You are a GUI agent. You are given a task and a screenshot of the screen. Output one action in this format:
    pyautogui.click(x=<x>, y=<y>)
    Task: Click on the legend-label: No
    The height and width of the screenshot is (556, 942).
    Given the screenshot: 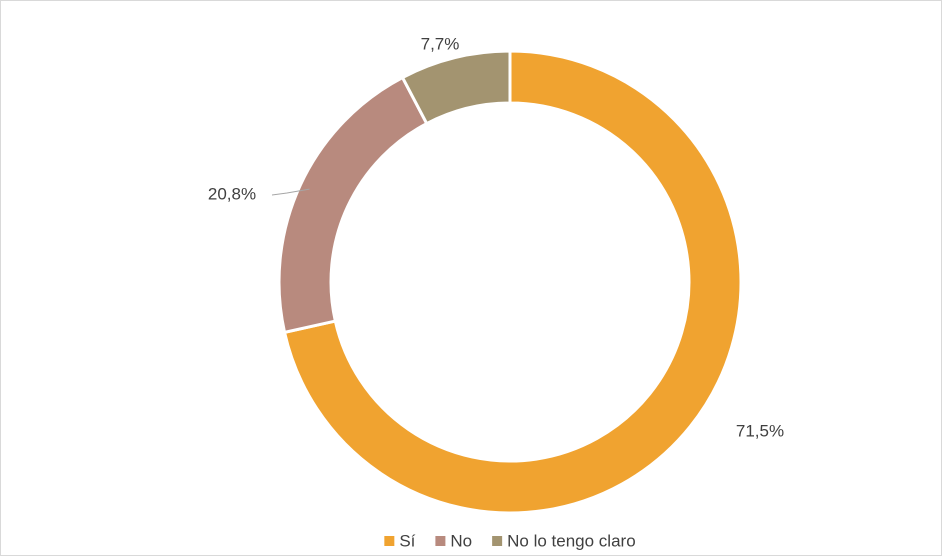 What is the action you would take?
    pyautogui.click(x=461, y=540)
    